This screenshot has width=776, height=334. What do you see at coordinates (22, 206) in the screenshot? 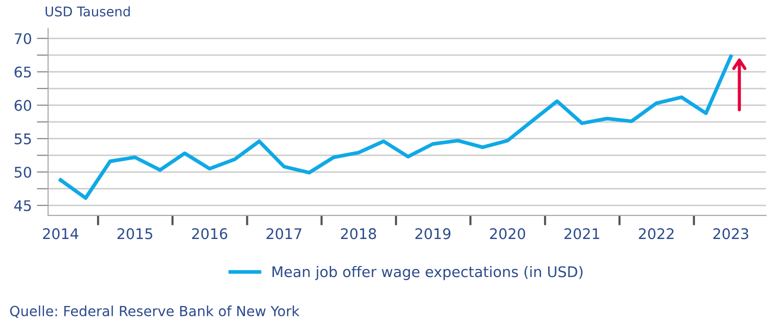
I see `y-tick-label: 45` at bounding box center [22, 206].